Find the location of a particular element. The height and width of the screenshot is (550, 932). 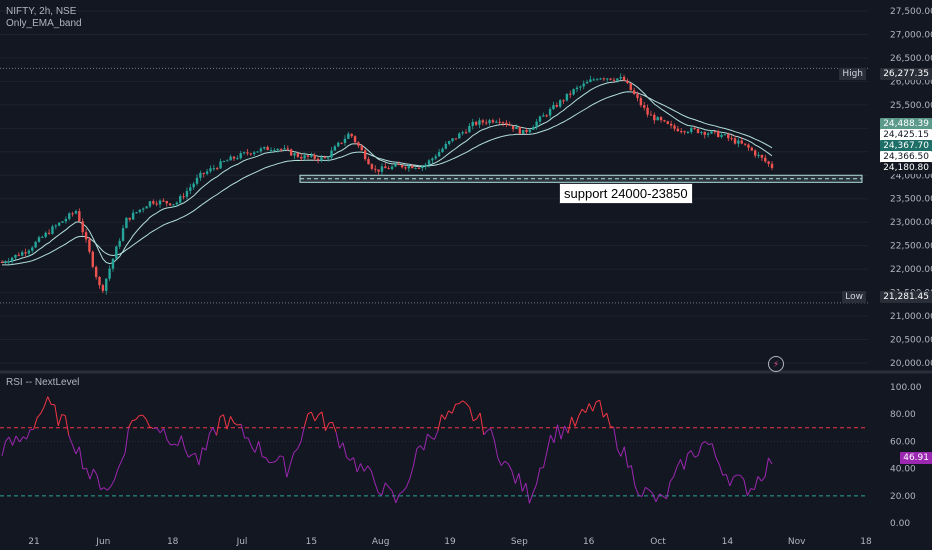

rsi-legend: RSI -- NextLevel is located at coordinates (43, 382).